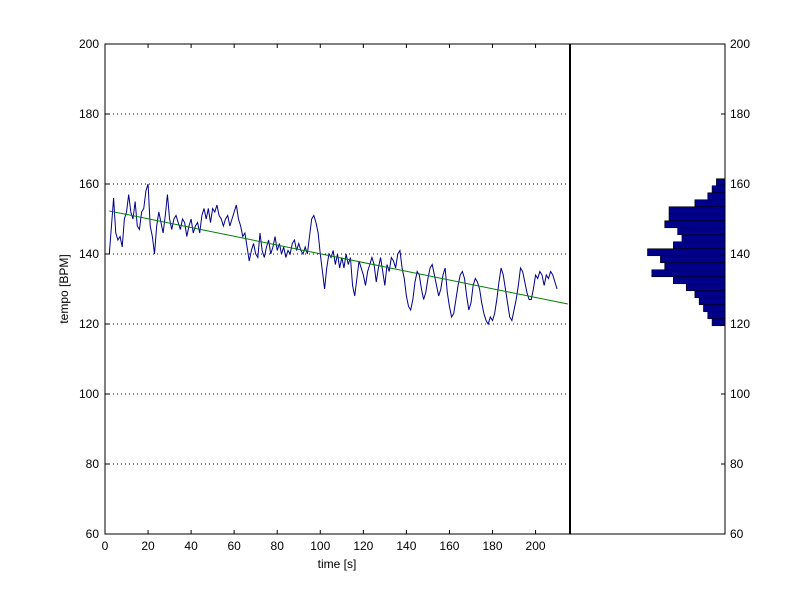 The width and height of the screenshot is (801, 600). What do you see at coordinates (93, 534) in the screenshot?
I see `y-tick-label: 60` at bounding box center [93, 534].